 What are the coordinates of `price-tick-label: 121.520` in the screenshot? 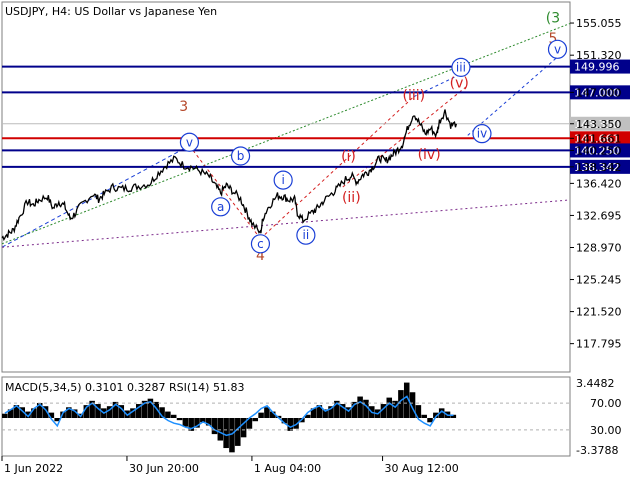 It's located at (599, 312).